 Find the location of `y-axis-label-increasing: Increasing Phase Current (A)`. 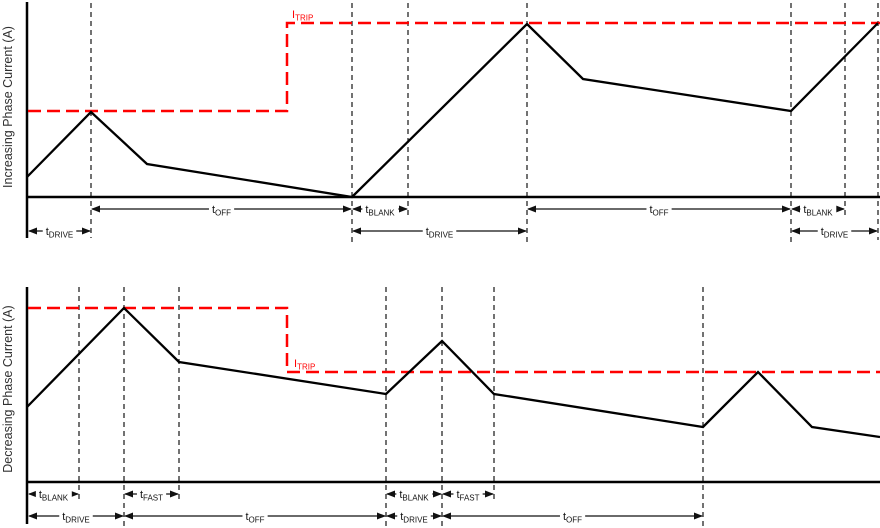

y-axis-label-increasing: Increasing Phase Current (A) is located at coordinates (8, 107).